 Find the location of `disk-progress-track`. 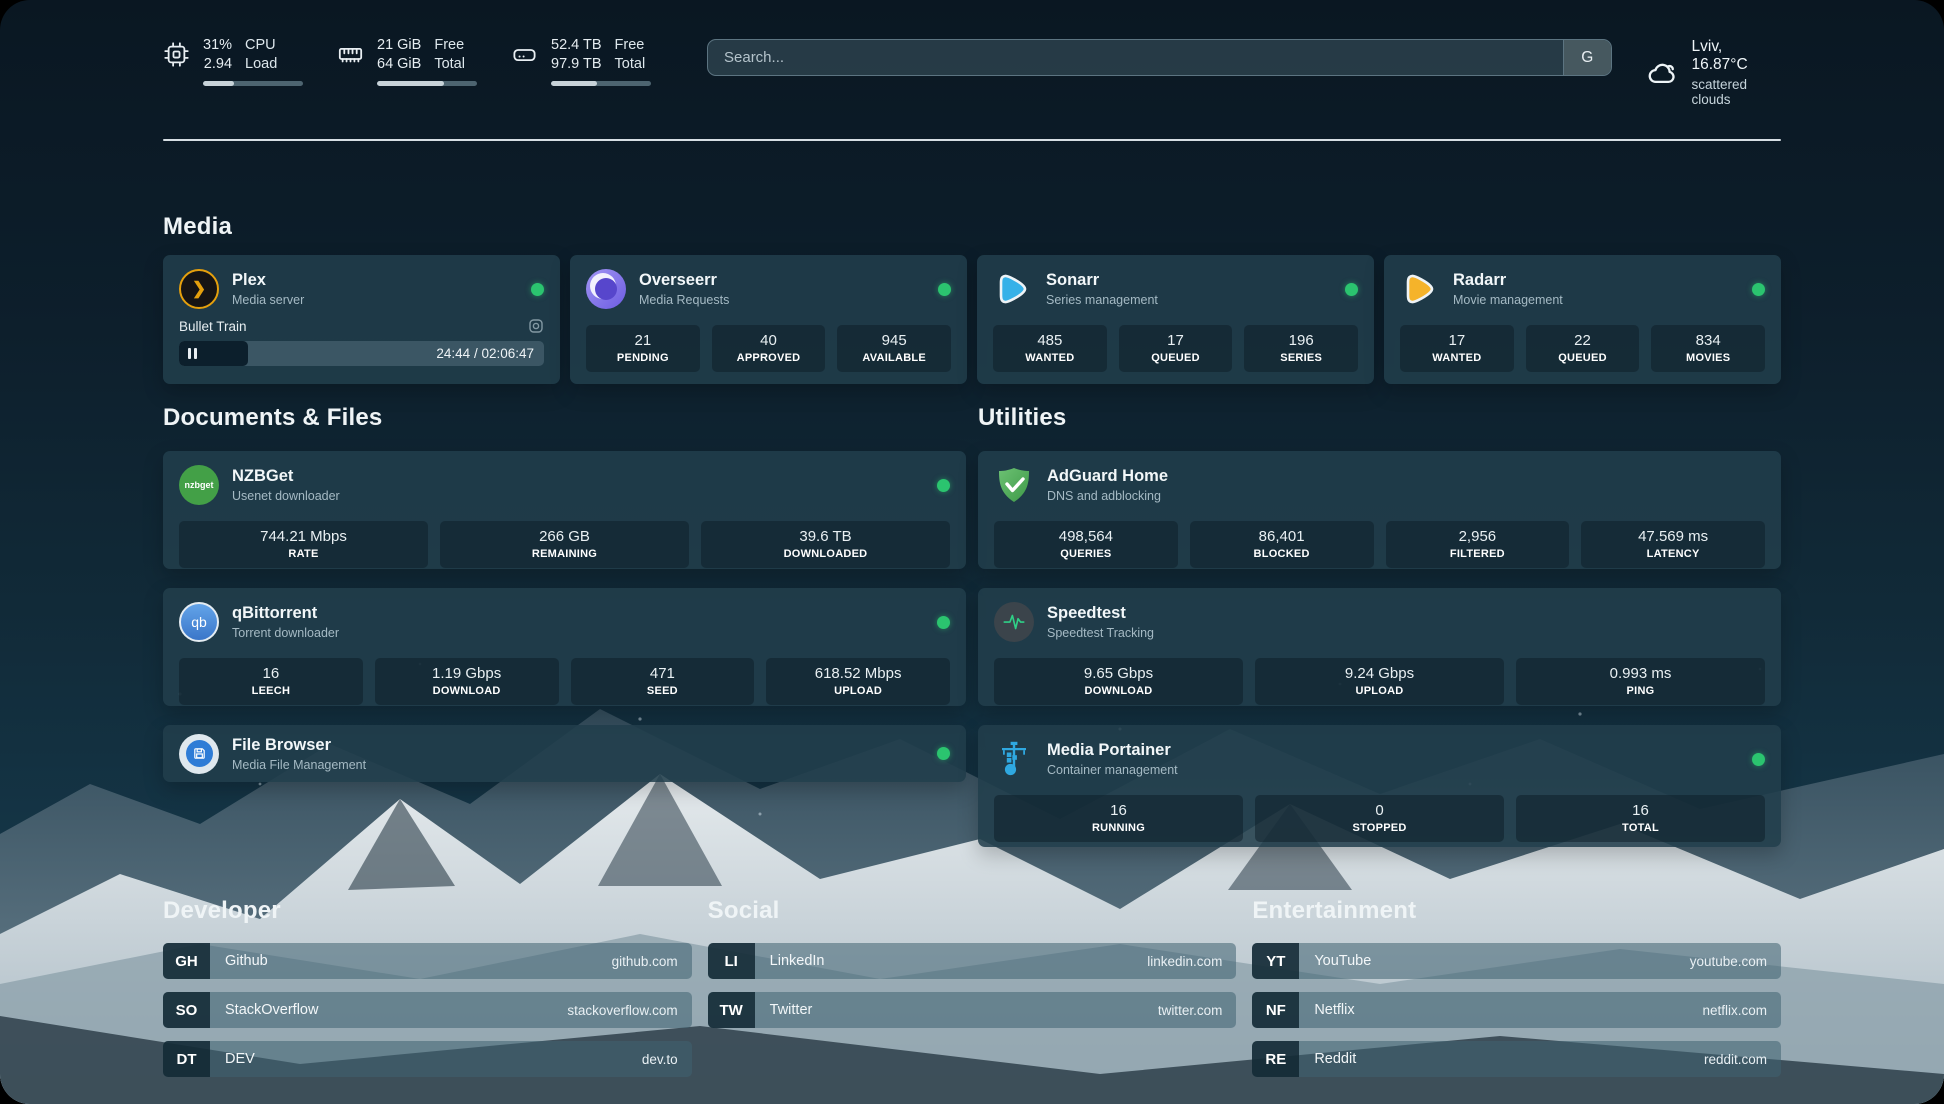

disk-progress-track is located at coordinates (601, 83).